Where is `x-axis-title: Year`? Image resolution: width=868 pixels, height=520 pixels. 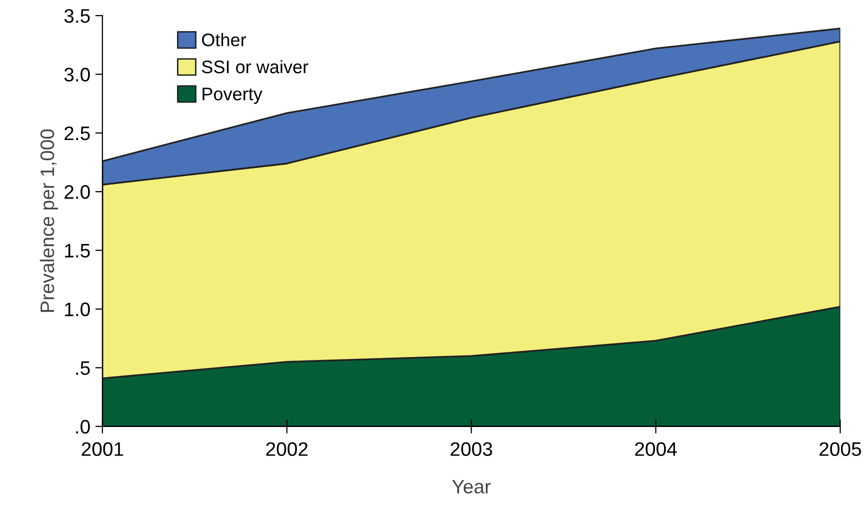 x-axis-title: Year is located at coordinates (471, 487).